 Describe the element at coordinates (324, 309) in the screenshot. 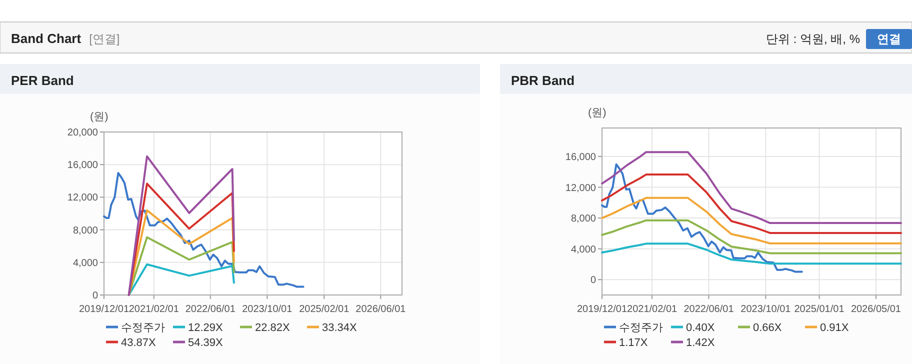

I see `x-tick-label: 2025/02/01` at that location.